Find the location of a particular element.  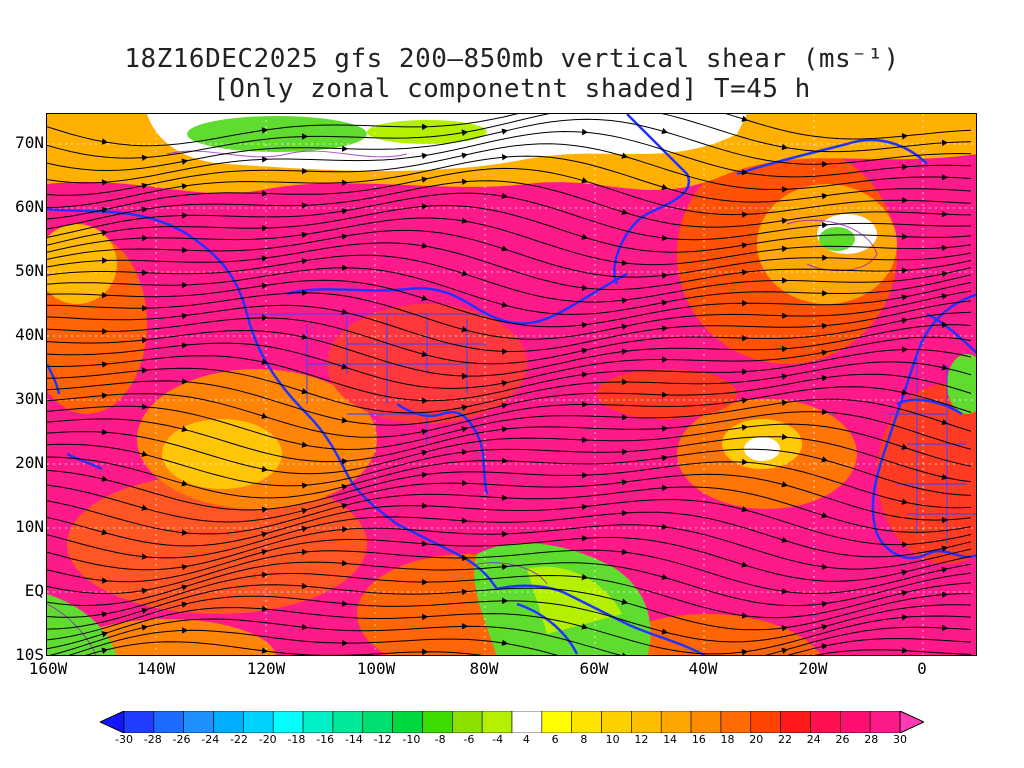

colorbar-tick-label: -24 is located at coordinates (210, 739).